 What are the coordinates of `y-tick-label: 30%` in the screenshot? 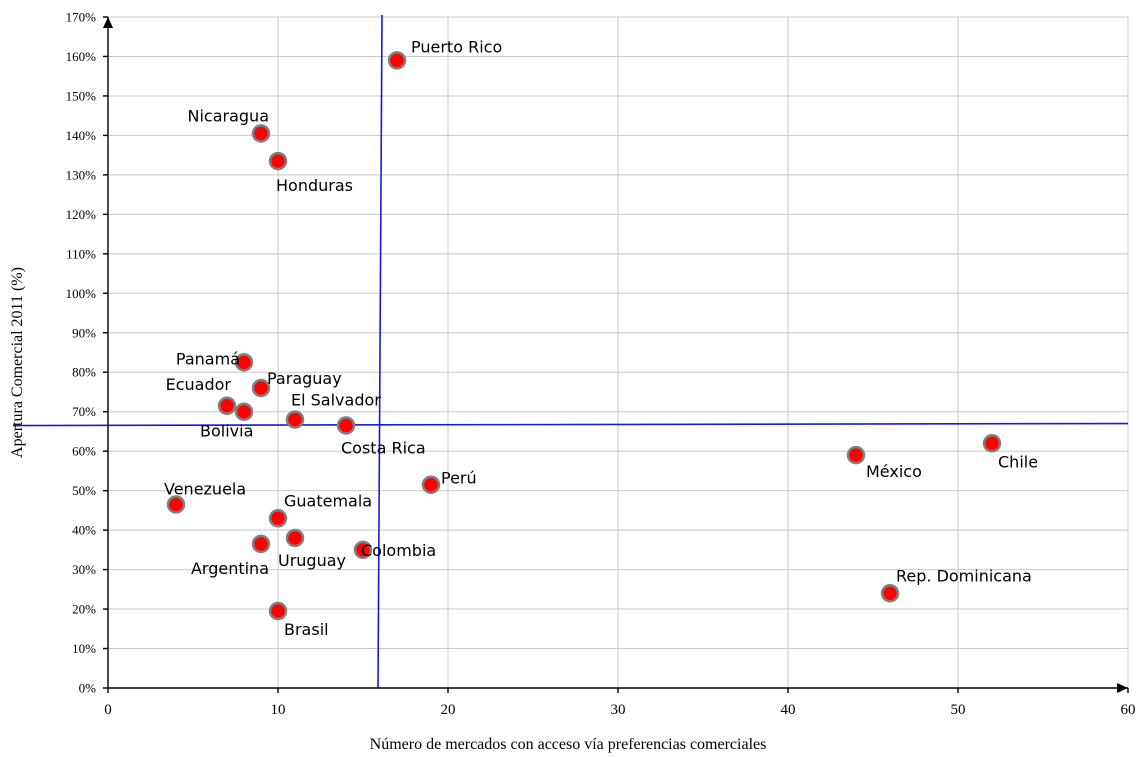 It's located at (84, 569).